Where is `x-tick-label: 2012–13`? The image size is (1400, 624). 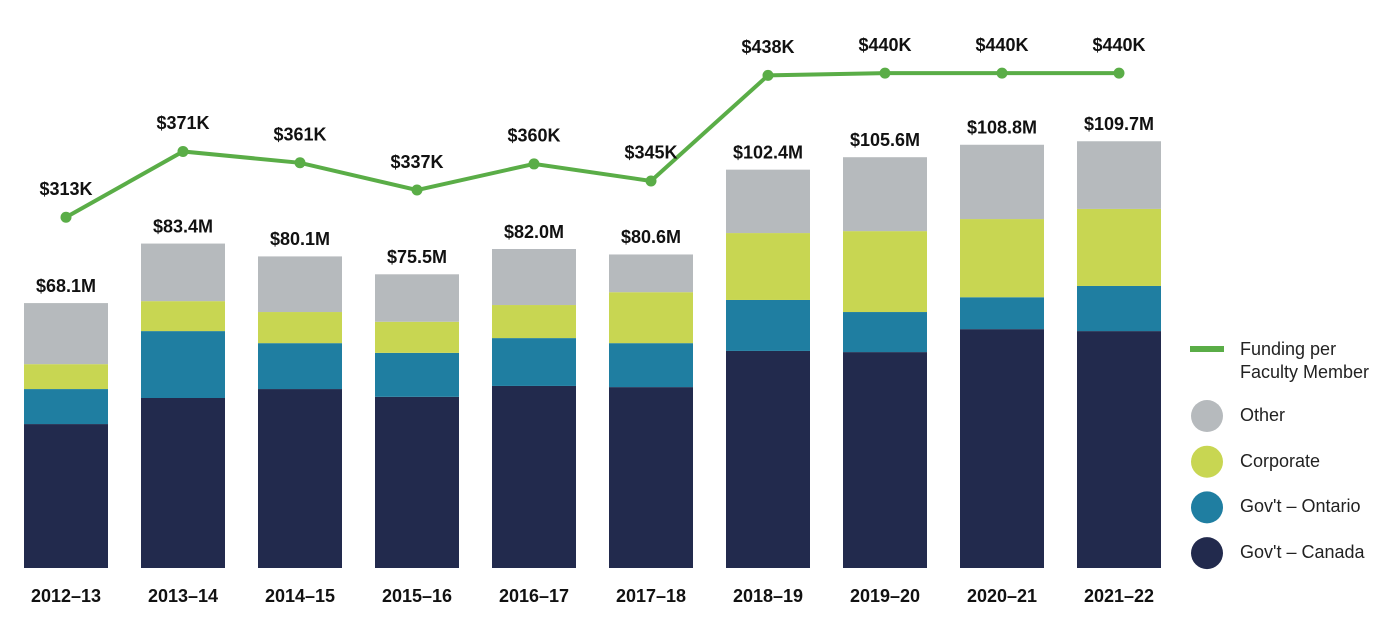
x-tick-label: 2012–13 is located at coordinates (66, 596).